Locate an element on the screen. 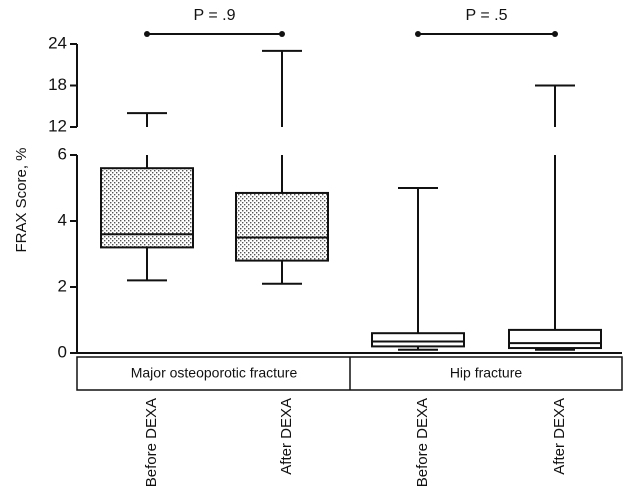  y-tick-label: 0 is located at coordinates (62, 351).